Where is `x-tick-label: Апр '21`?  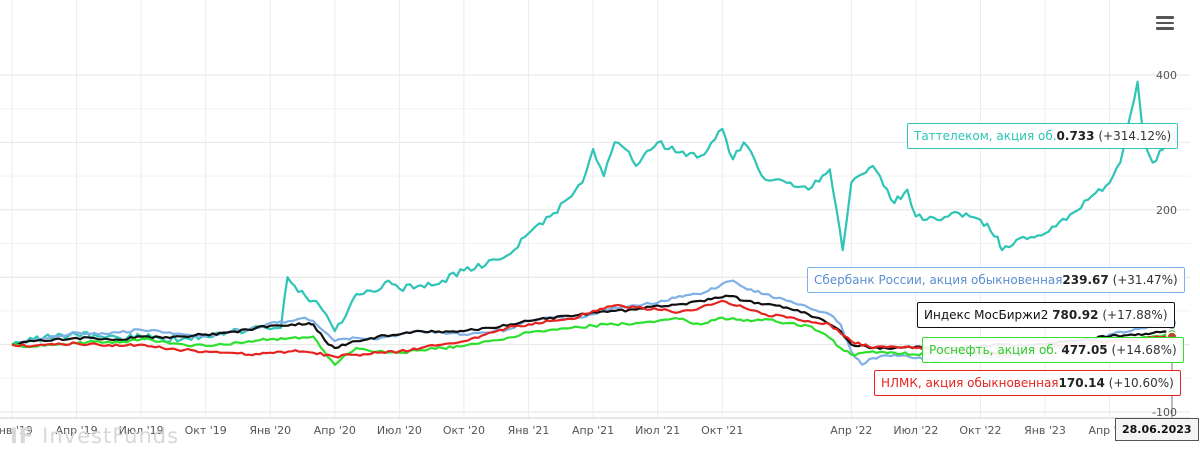
x-tick-label: Апр '21 is located at coordinates (593, 430).